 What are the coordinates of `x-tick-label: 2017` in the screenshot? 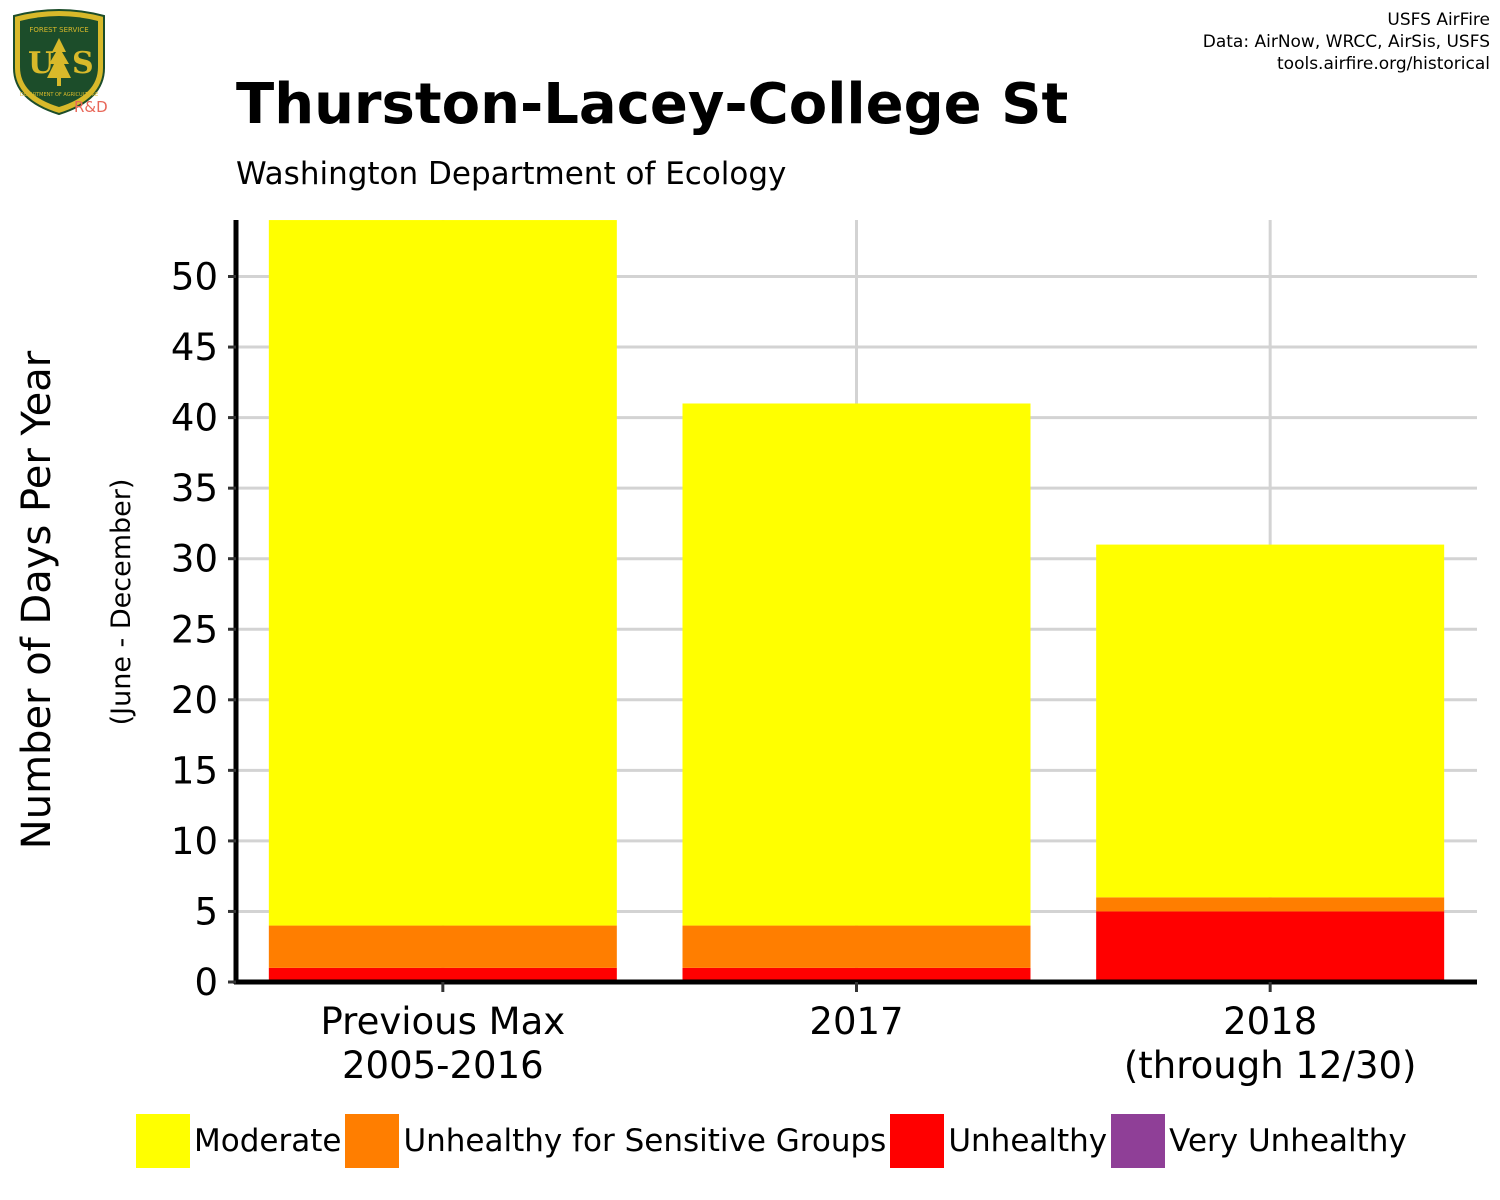 It's located at (856, 1021).